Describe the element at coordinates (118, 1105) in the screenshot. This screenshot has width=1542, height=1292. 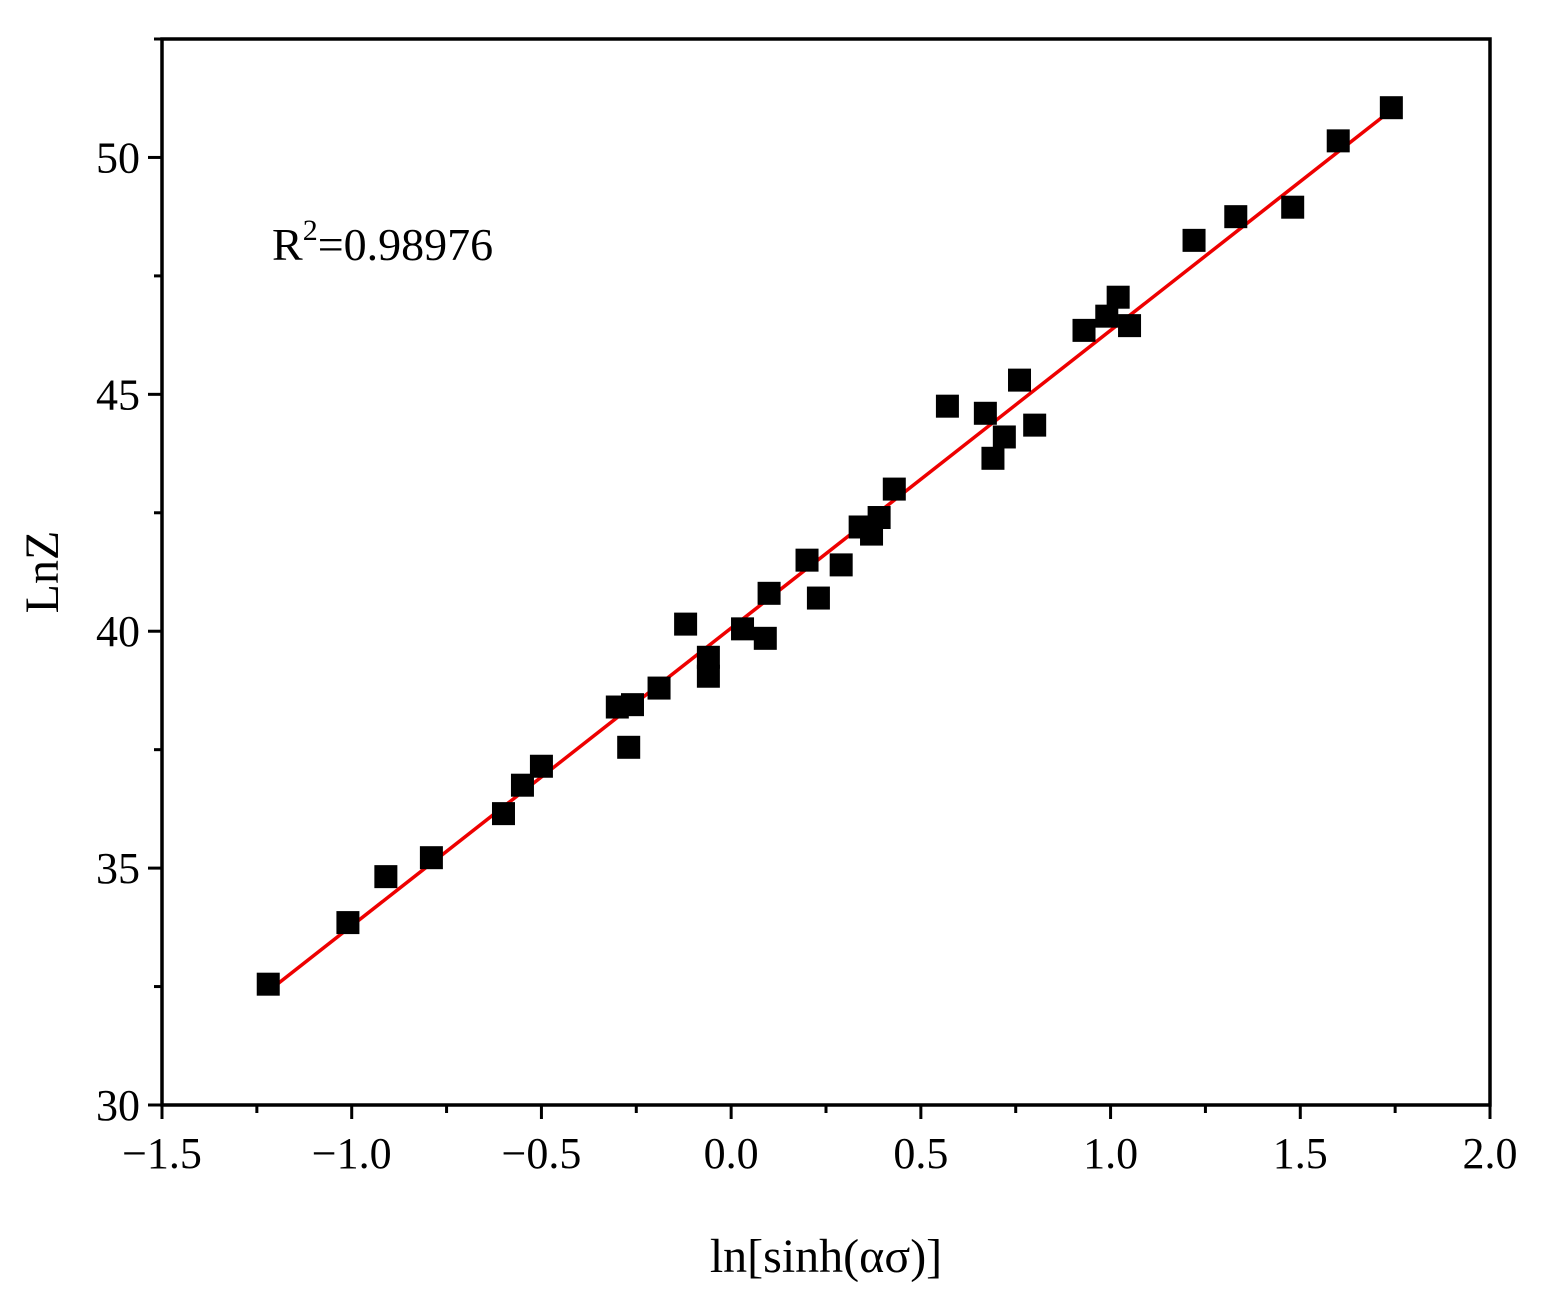
I see `y-tick-label: 30` at that location.